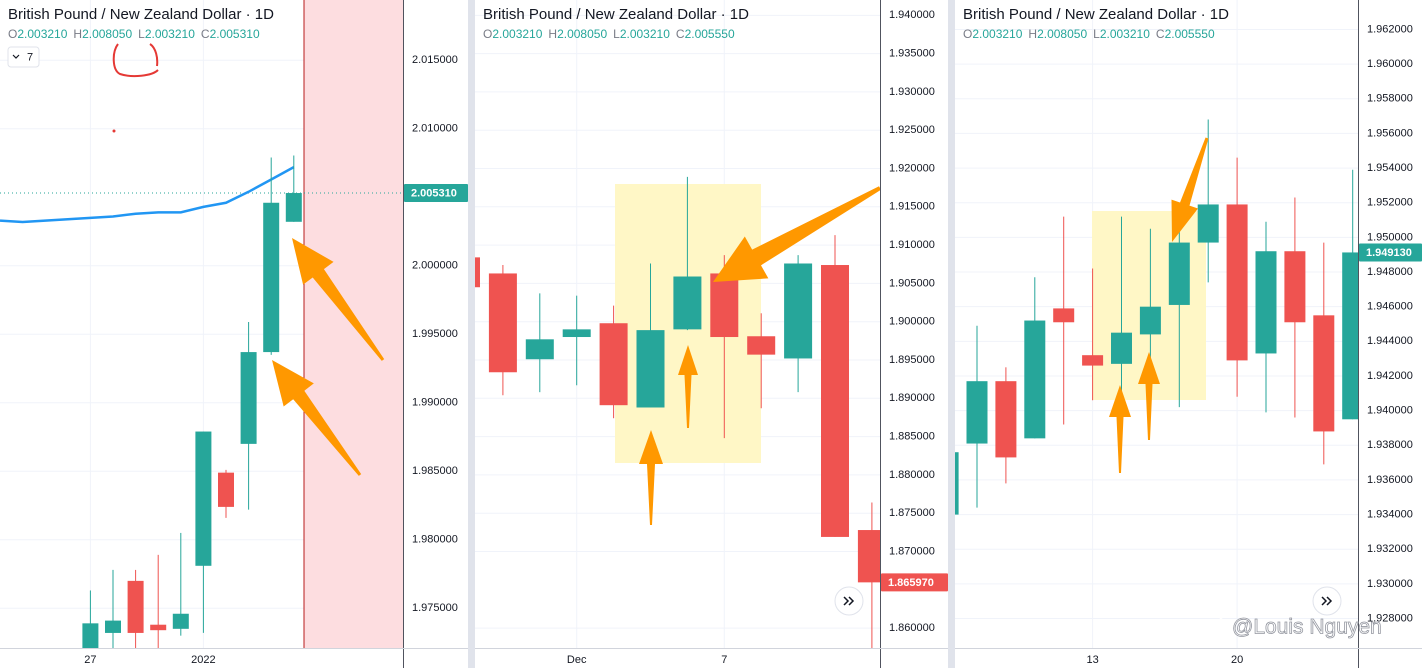  What do you see at coordinates (30, 57) in the screenshot?
I see `interval-badge-label: 7` at bounding box center [30, 57].